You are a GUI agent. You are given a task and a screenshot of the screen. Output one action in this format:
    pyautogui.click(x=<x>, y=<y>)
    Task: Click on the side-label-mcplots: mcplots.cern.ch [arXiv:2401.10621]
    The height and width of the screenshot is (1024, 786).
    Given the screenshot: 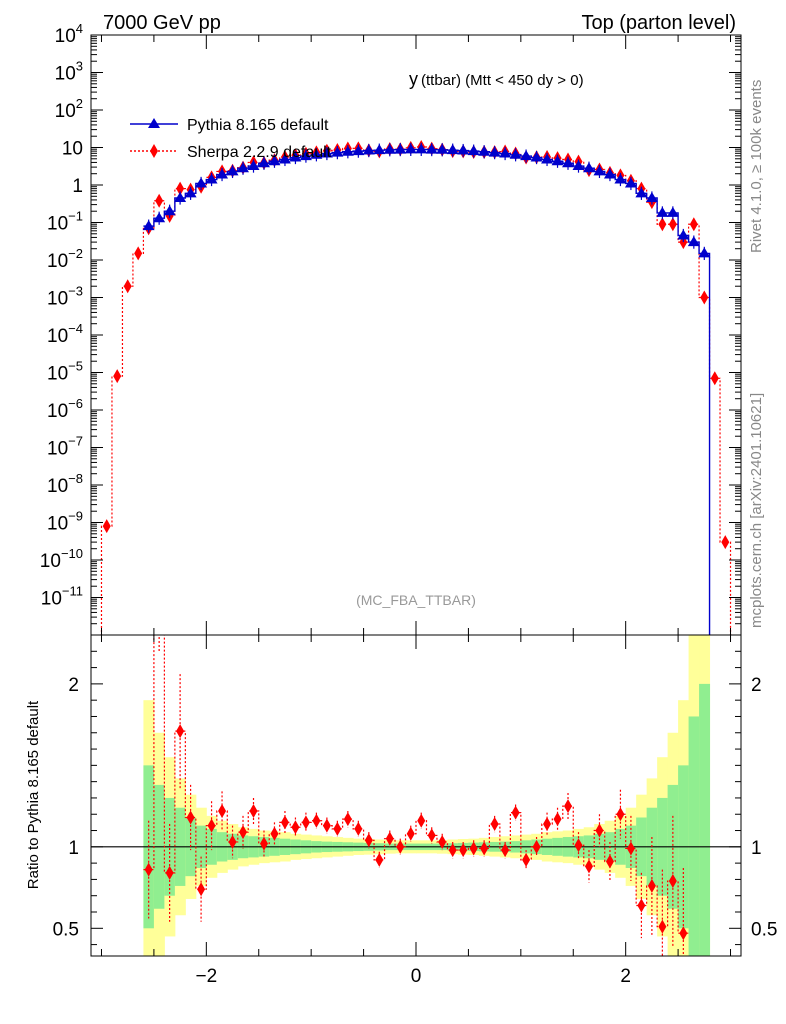 What is the action you would take?
    pyautogui.click(x=756, y=510)
    